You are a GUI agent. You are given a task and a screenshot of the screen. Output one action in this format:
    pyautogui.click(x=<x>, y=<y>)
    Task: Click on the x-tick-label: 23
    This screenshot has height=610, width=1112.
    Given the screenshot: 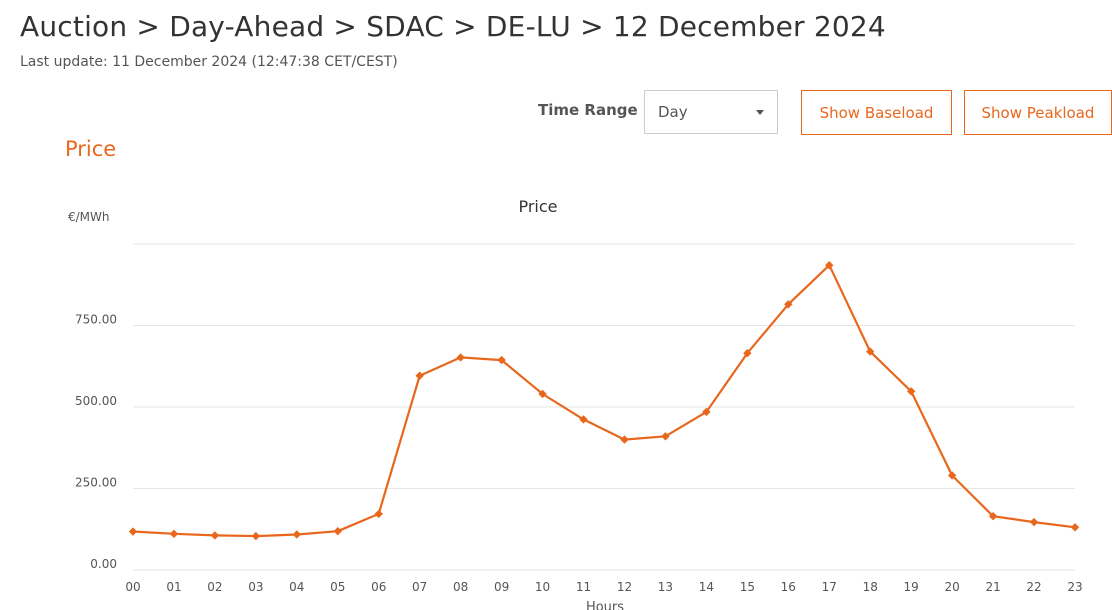 What is the action you would take?
    pyautogui.click(x=1074, y=587)
    